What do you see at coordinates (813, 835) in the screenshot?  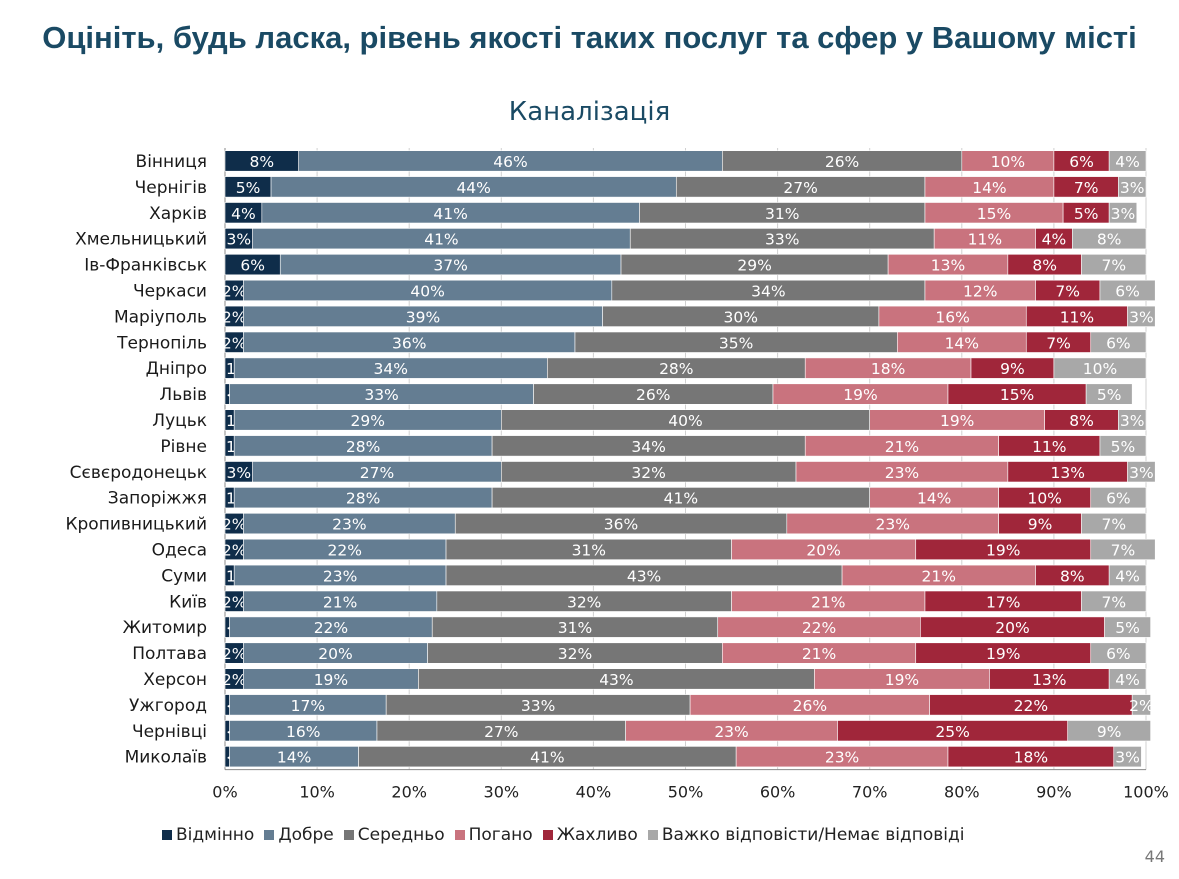 I see `legend-label: Важко відповісти/Немає відповіді` at bounding box center [813, 835].